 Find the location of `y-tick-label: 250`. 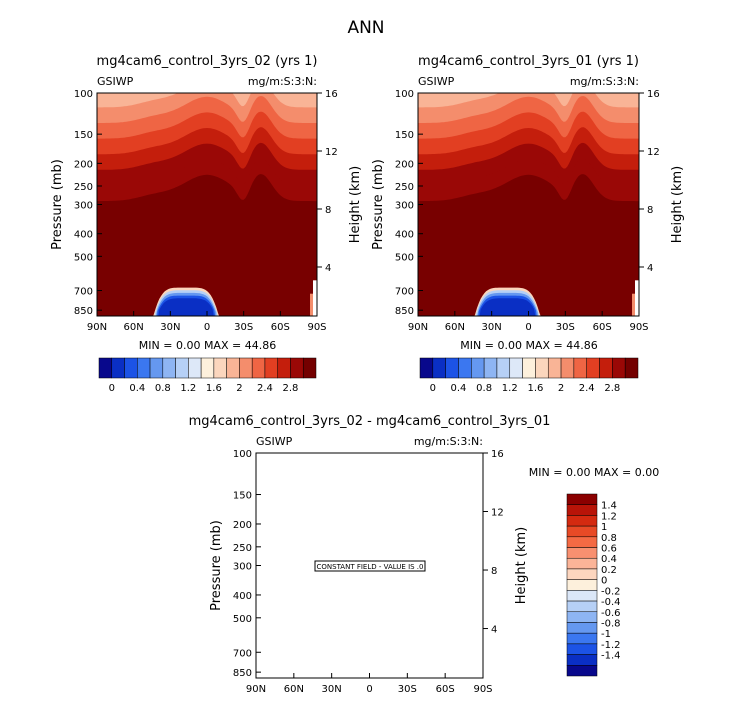

y-tick-label: 250 is located at coordinates (242, 548).